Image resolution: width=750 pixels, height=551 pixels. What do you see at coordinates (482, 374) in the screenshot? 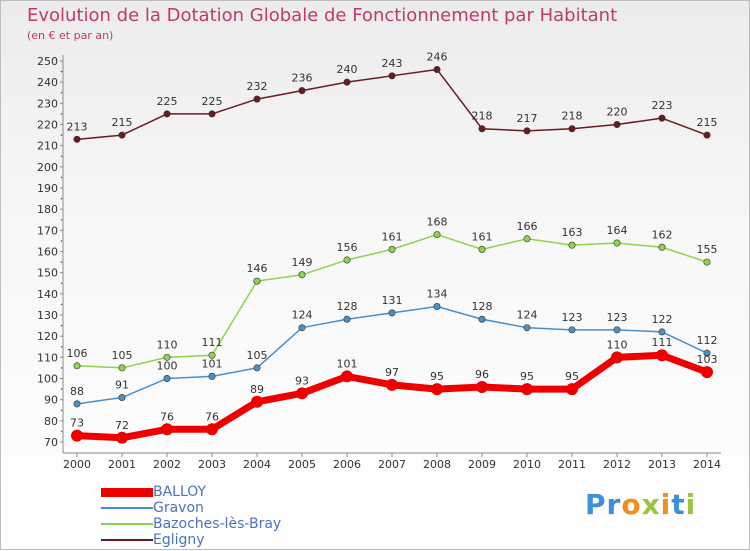
I see `data-label: 96` at bounding box center [482, 374].